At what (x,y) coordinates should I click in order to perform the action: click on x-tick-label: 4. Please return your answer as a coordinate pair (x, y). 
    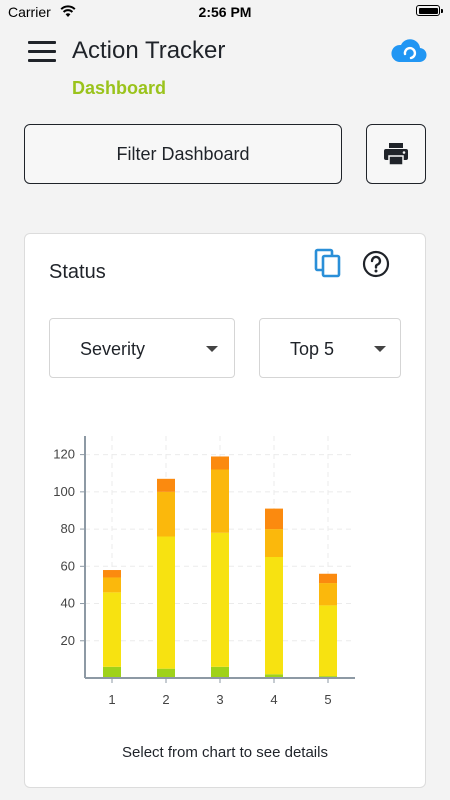
    Looking at the image, I should click on (273, 699).